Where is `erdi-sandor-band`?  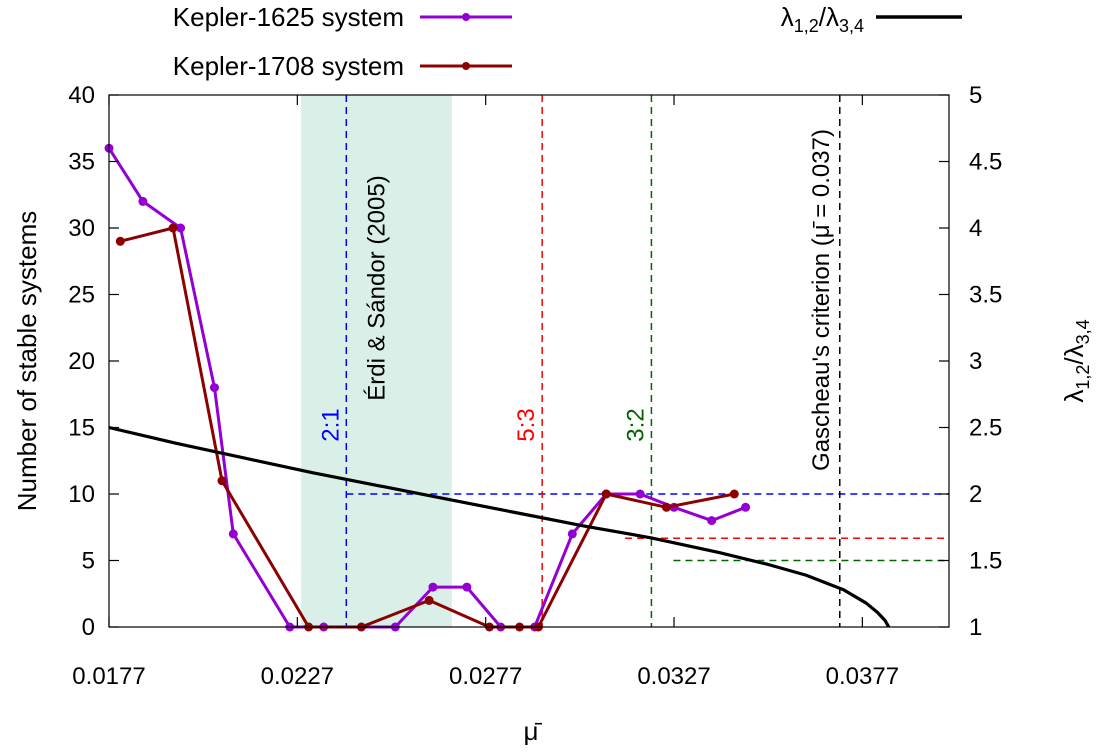 erdi-sandor-band is located at coordinates (376, 361).